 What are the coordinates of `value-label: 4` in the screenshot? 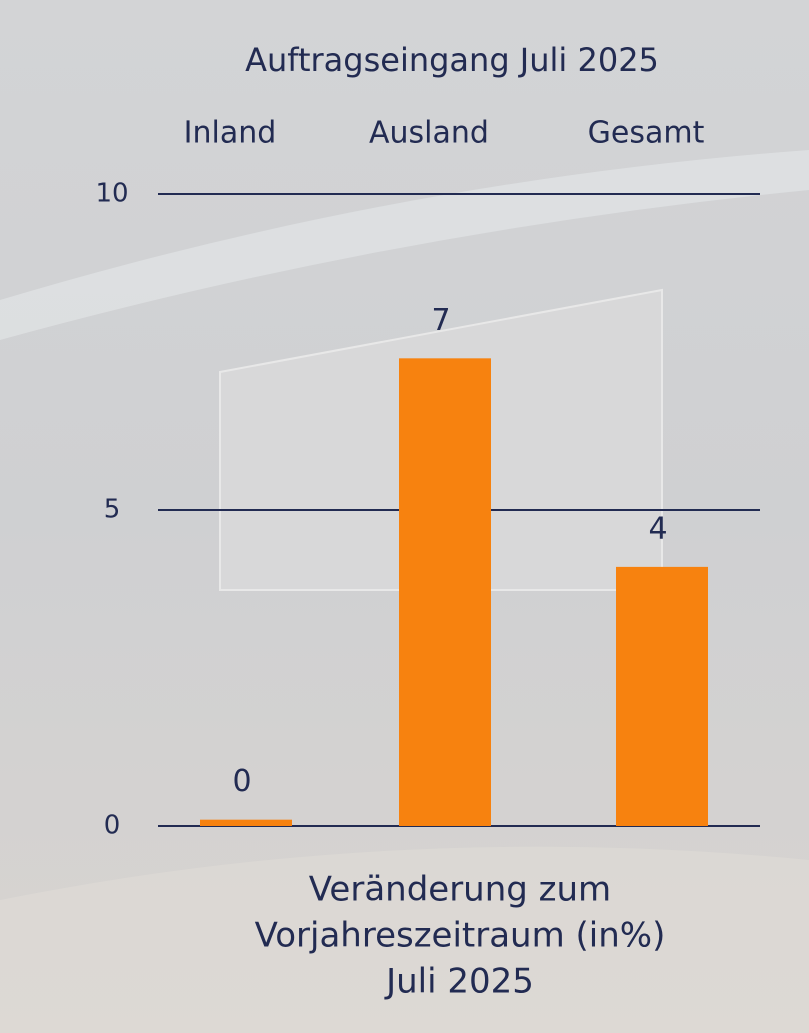 It's located at (657, 528).